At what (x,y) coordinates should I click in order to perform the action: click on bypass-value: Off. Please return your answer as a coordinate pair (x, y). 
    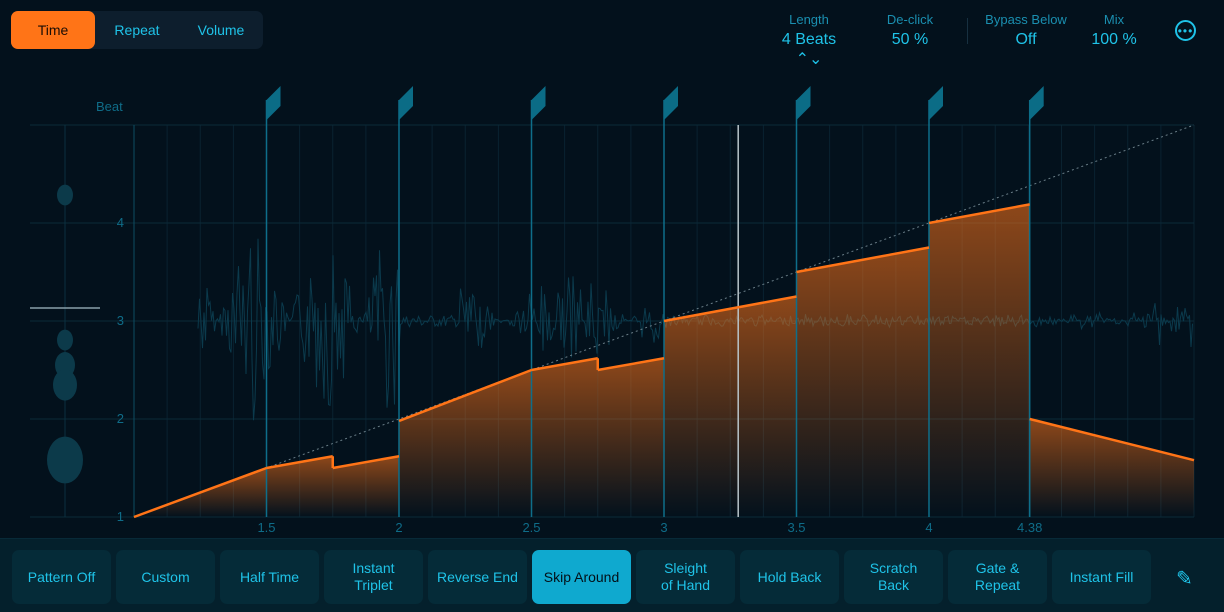
    Looking at the image, I should click on (1026, 39).